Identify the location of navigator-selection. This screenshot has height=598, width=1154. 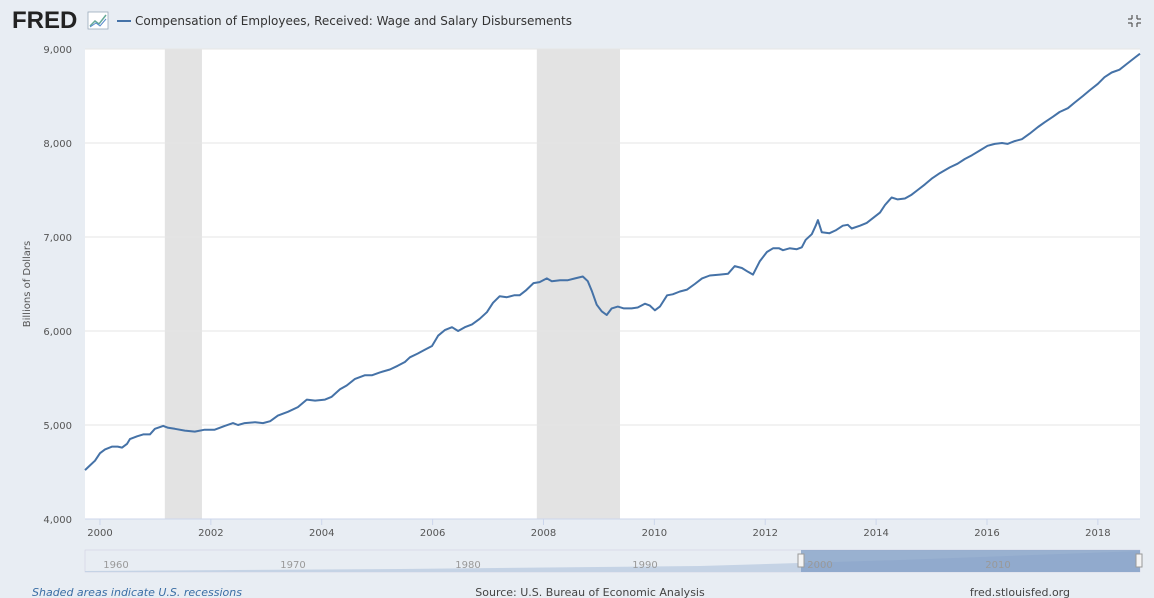
(970, 561).